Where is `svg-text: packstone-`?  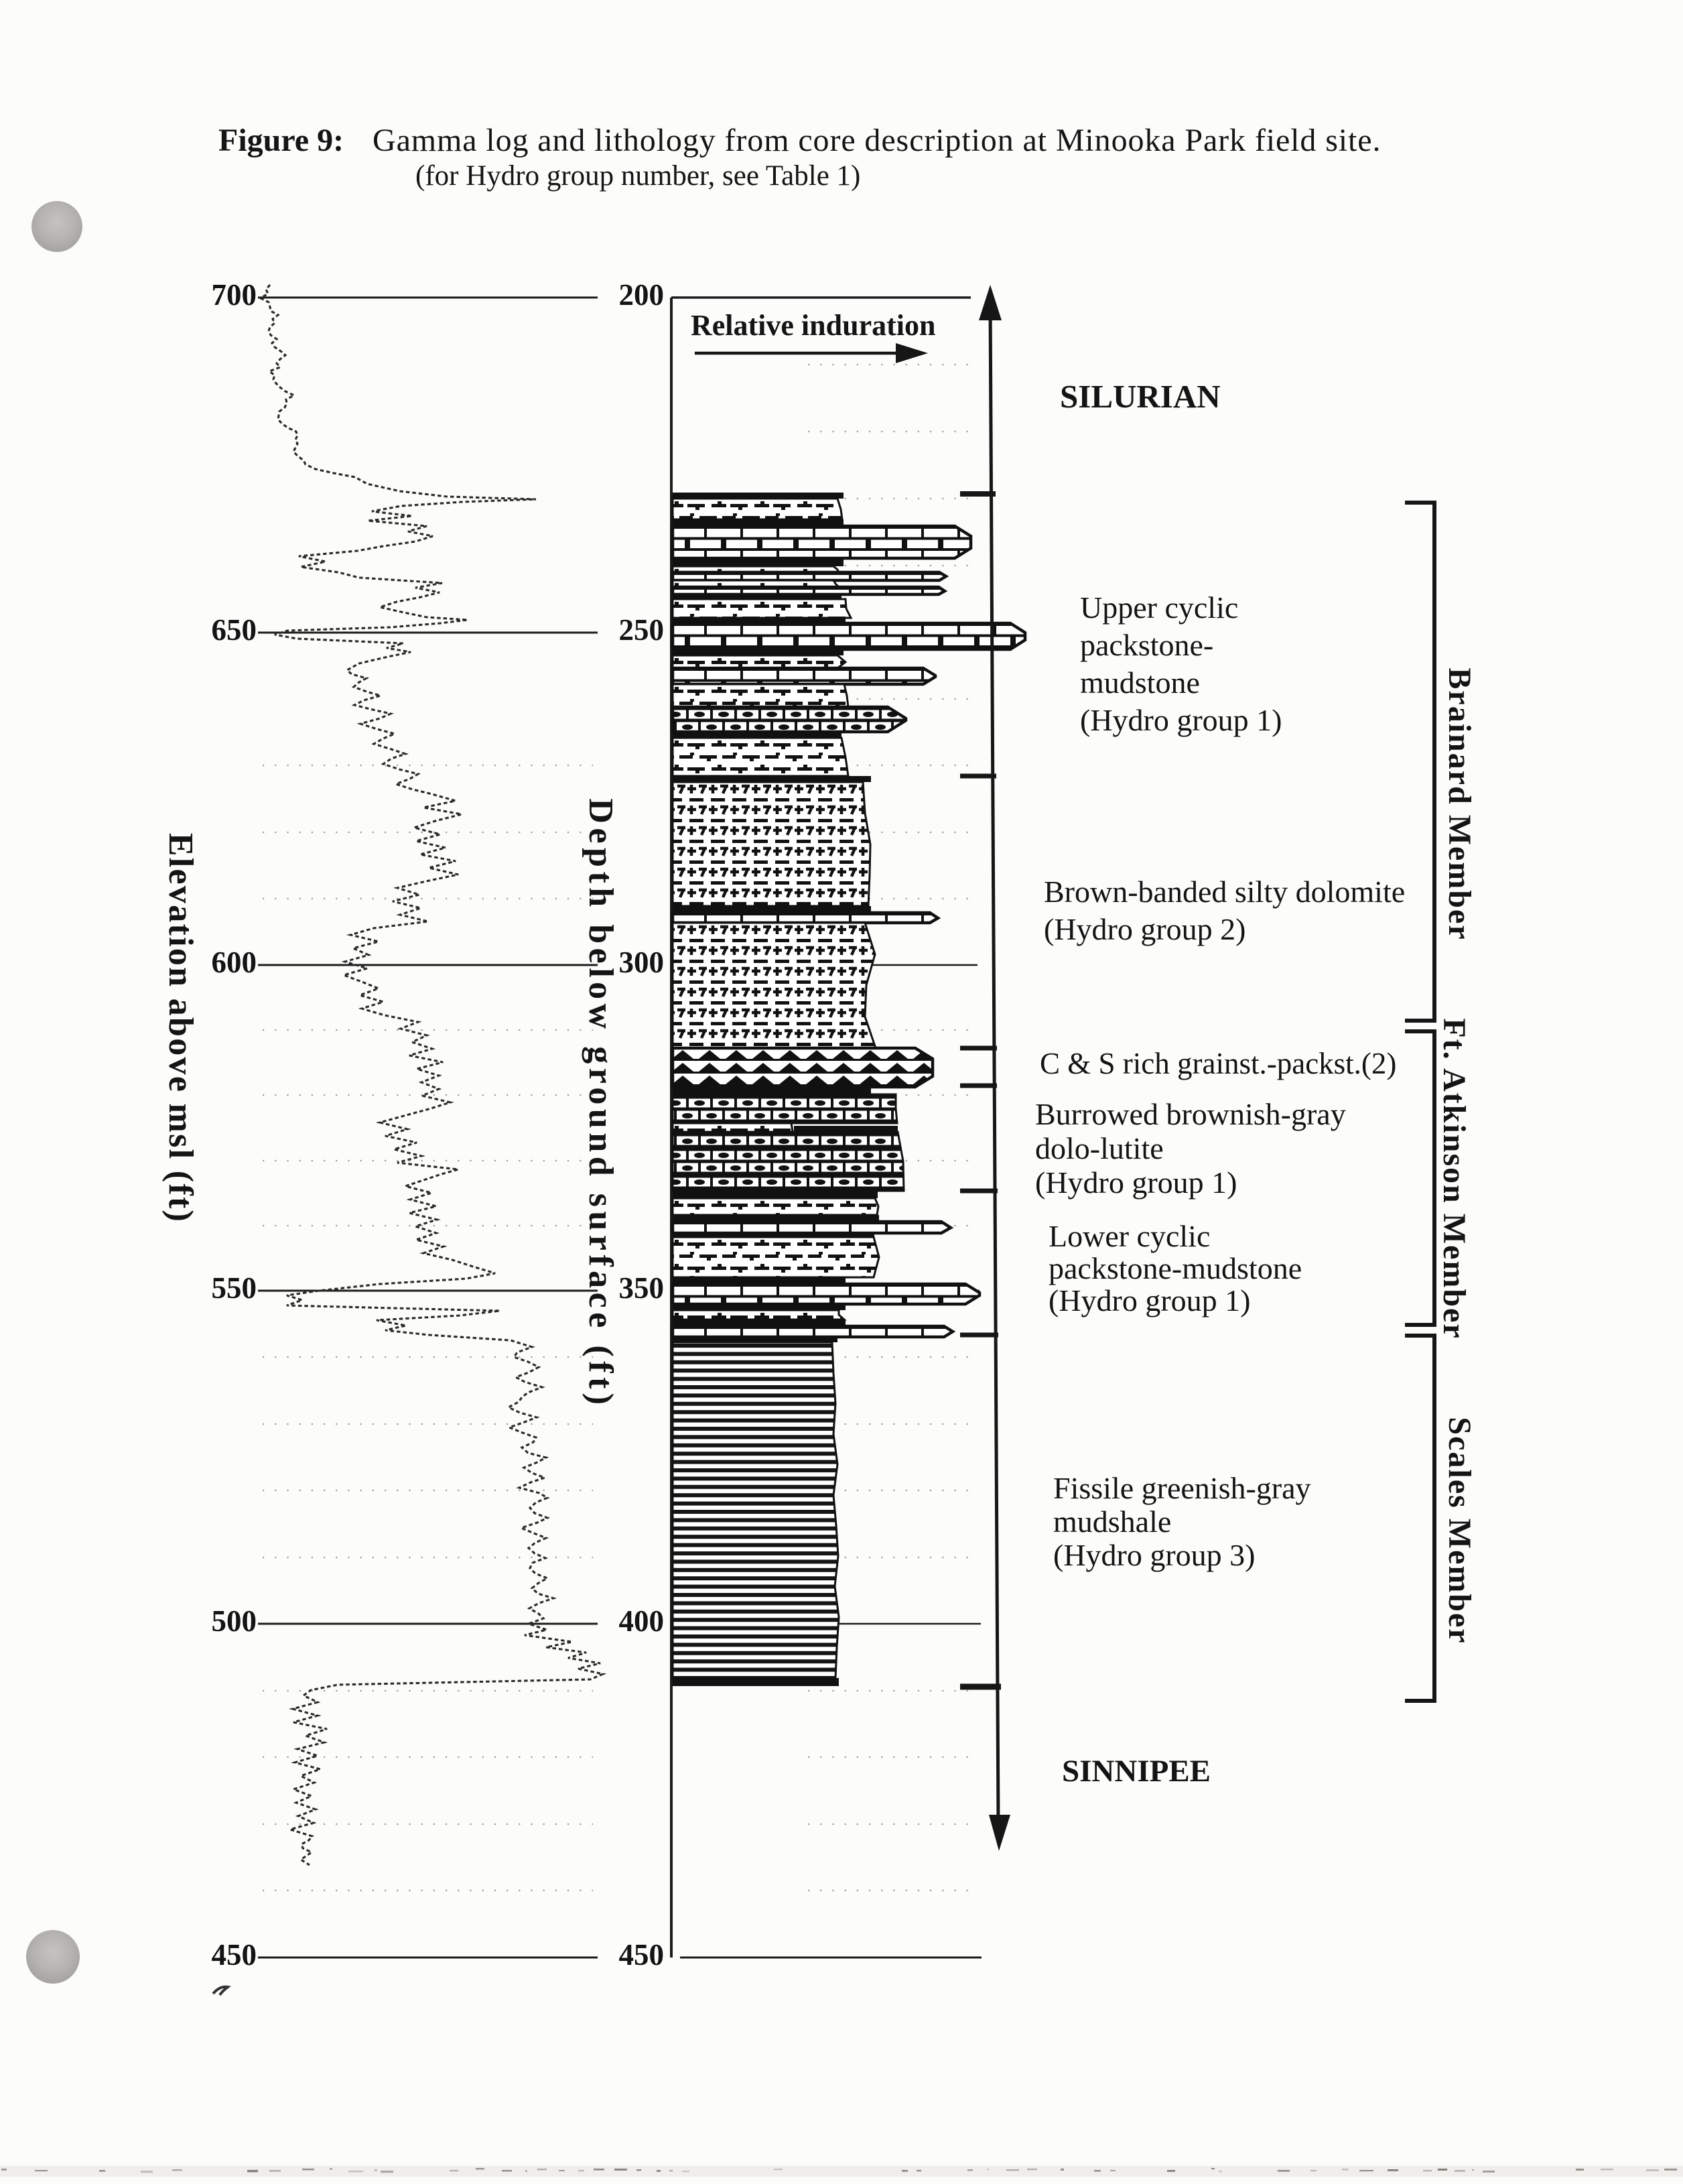 svg-text: packstone- is located at coordinates (1146, 645).